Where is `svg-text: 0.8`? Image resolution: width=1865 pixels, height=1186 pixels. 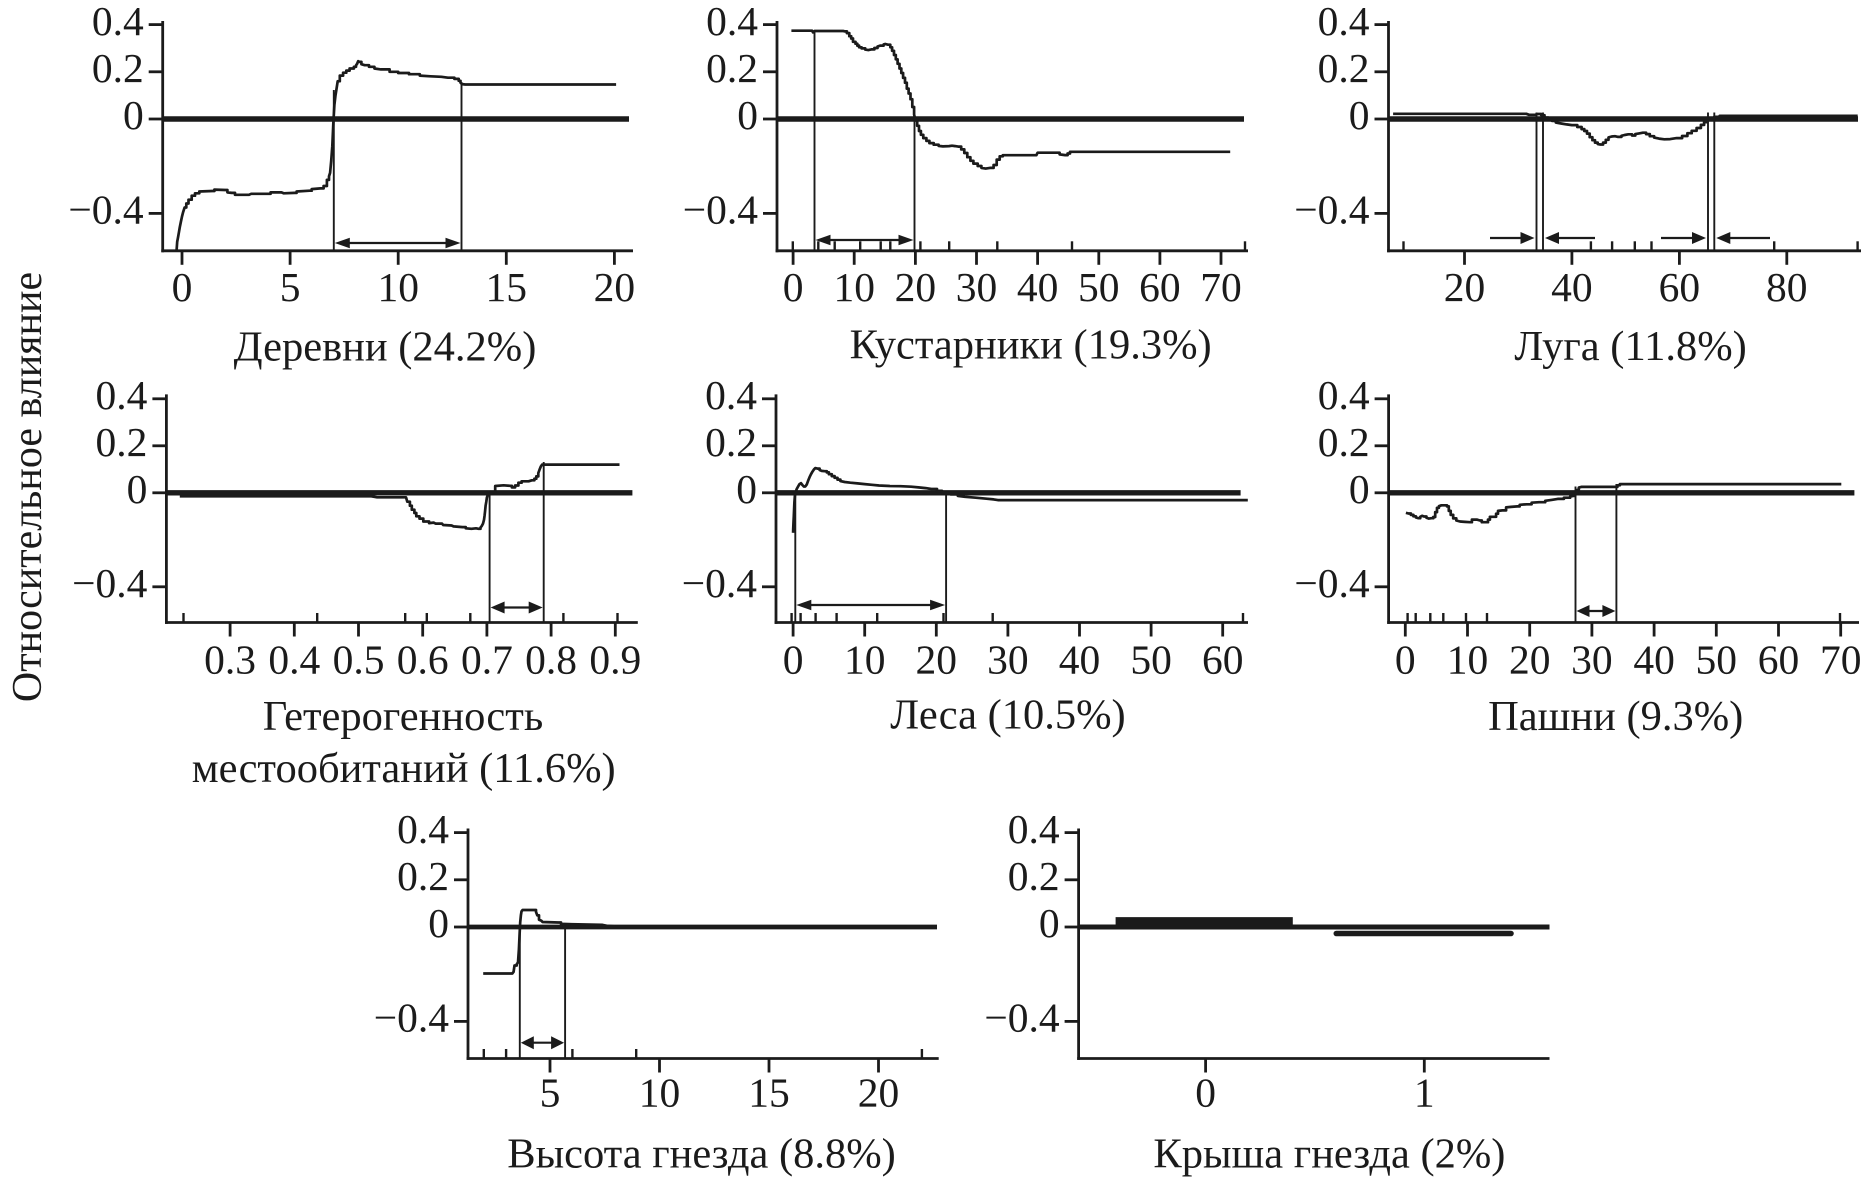 svg-text: 0.8 is located at coordinates (551, 660).